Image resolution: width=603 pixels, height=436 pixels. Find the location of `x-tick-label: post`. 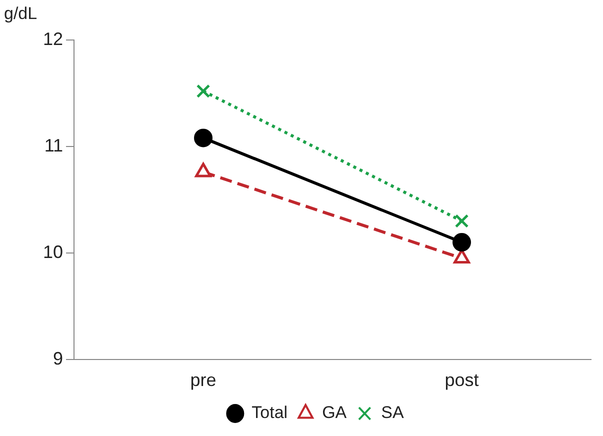

x-tick-label: post is located at coordinates (461, 380).